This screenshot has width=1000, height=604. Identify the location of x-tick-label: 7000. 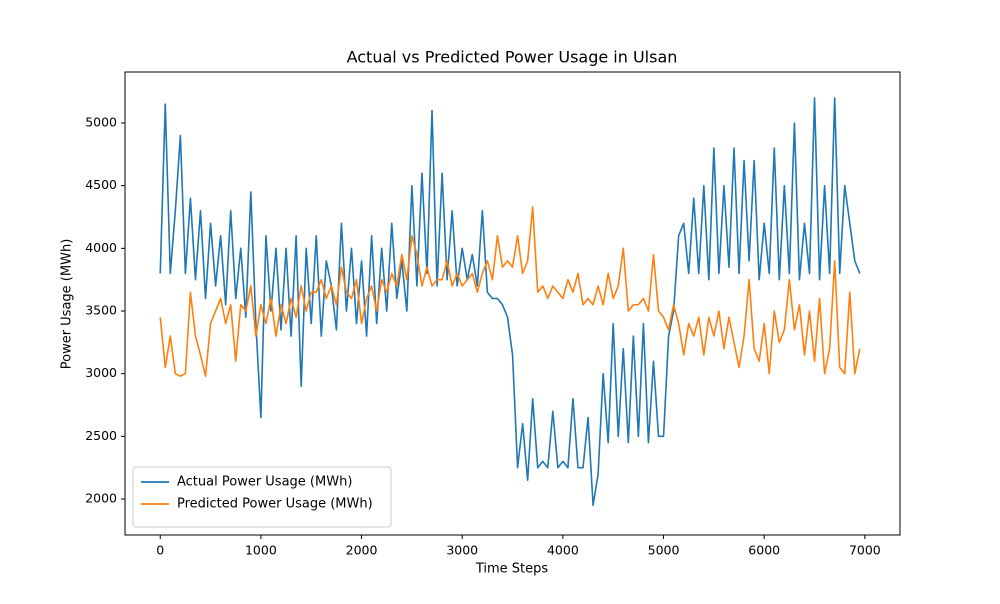
(865, 550).